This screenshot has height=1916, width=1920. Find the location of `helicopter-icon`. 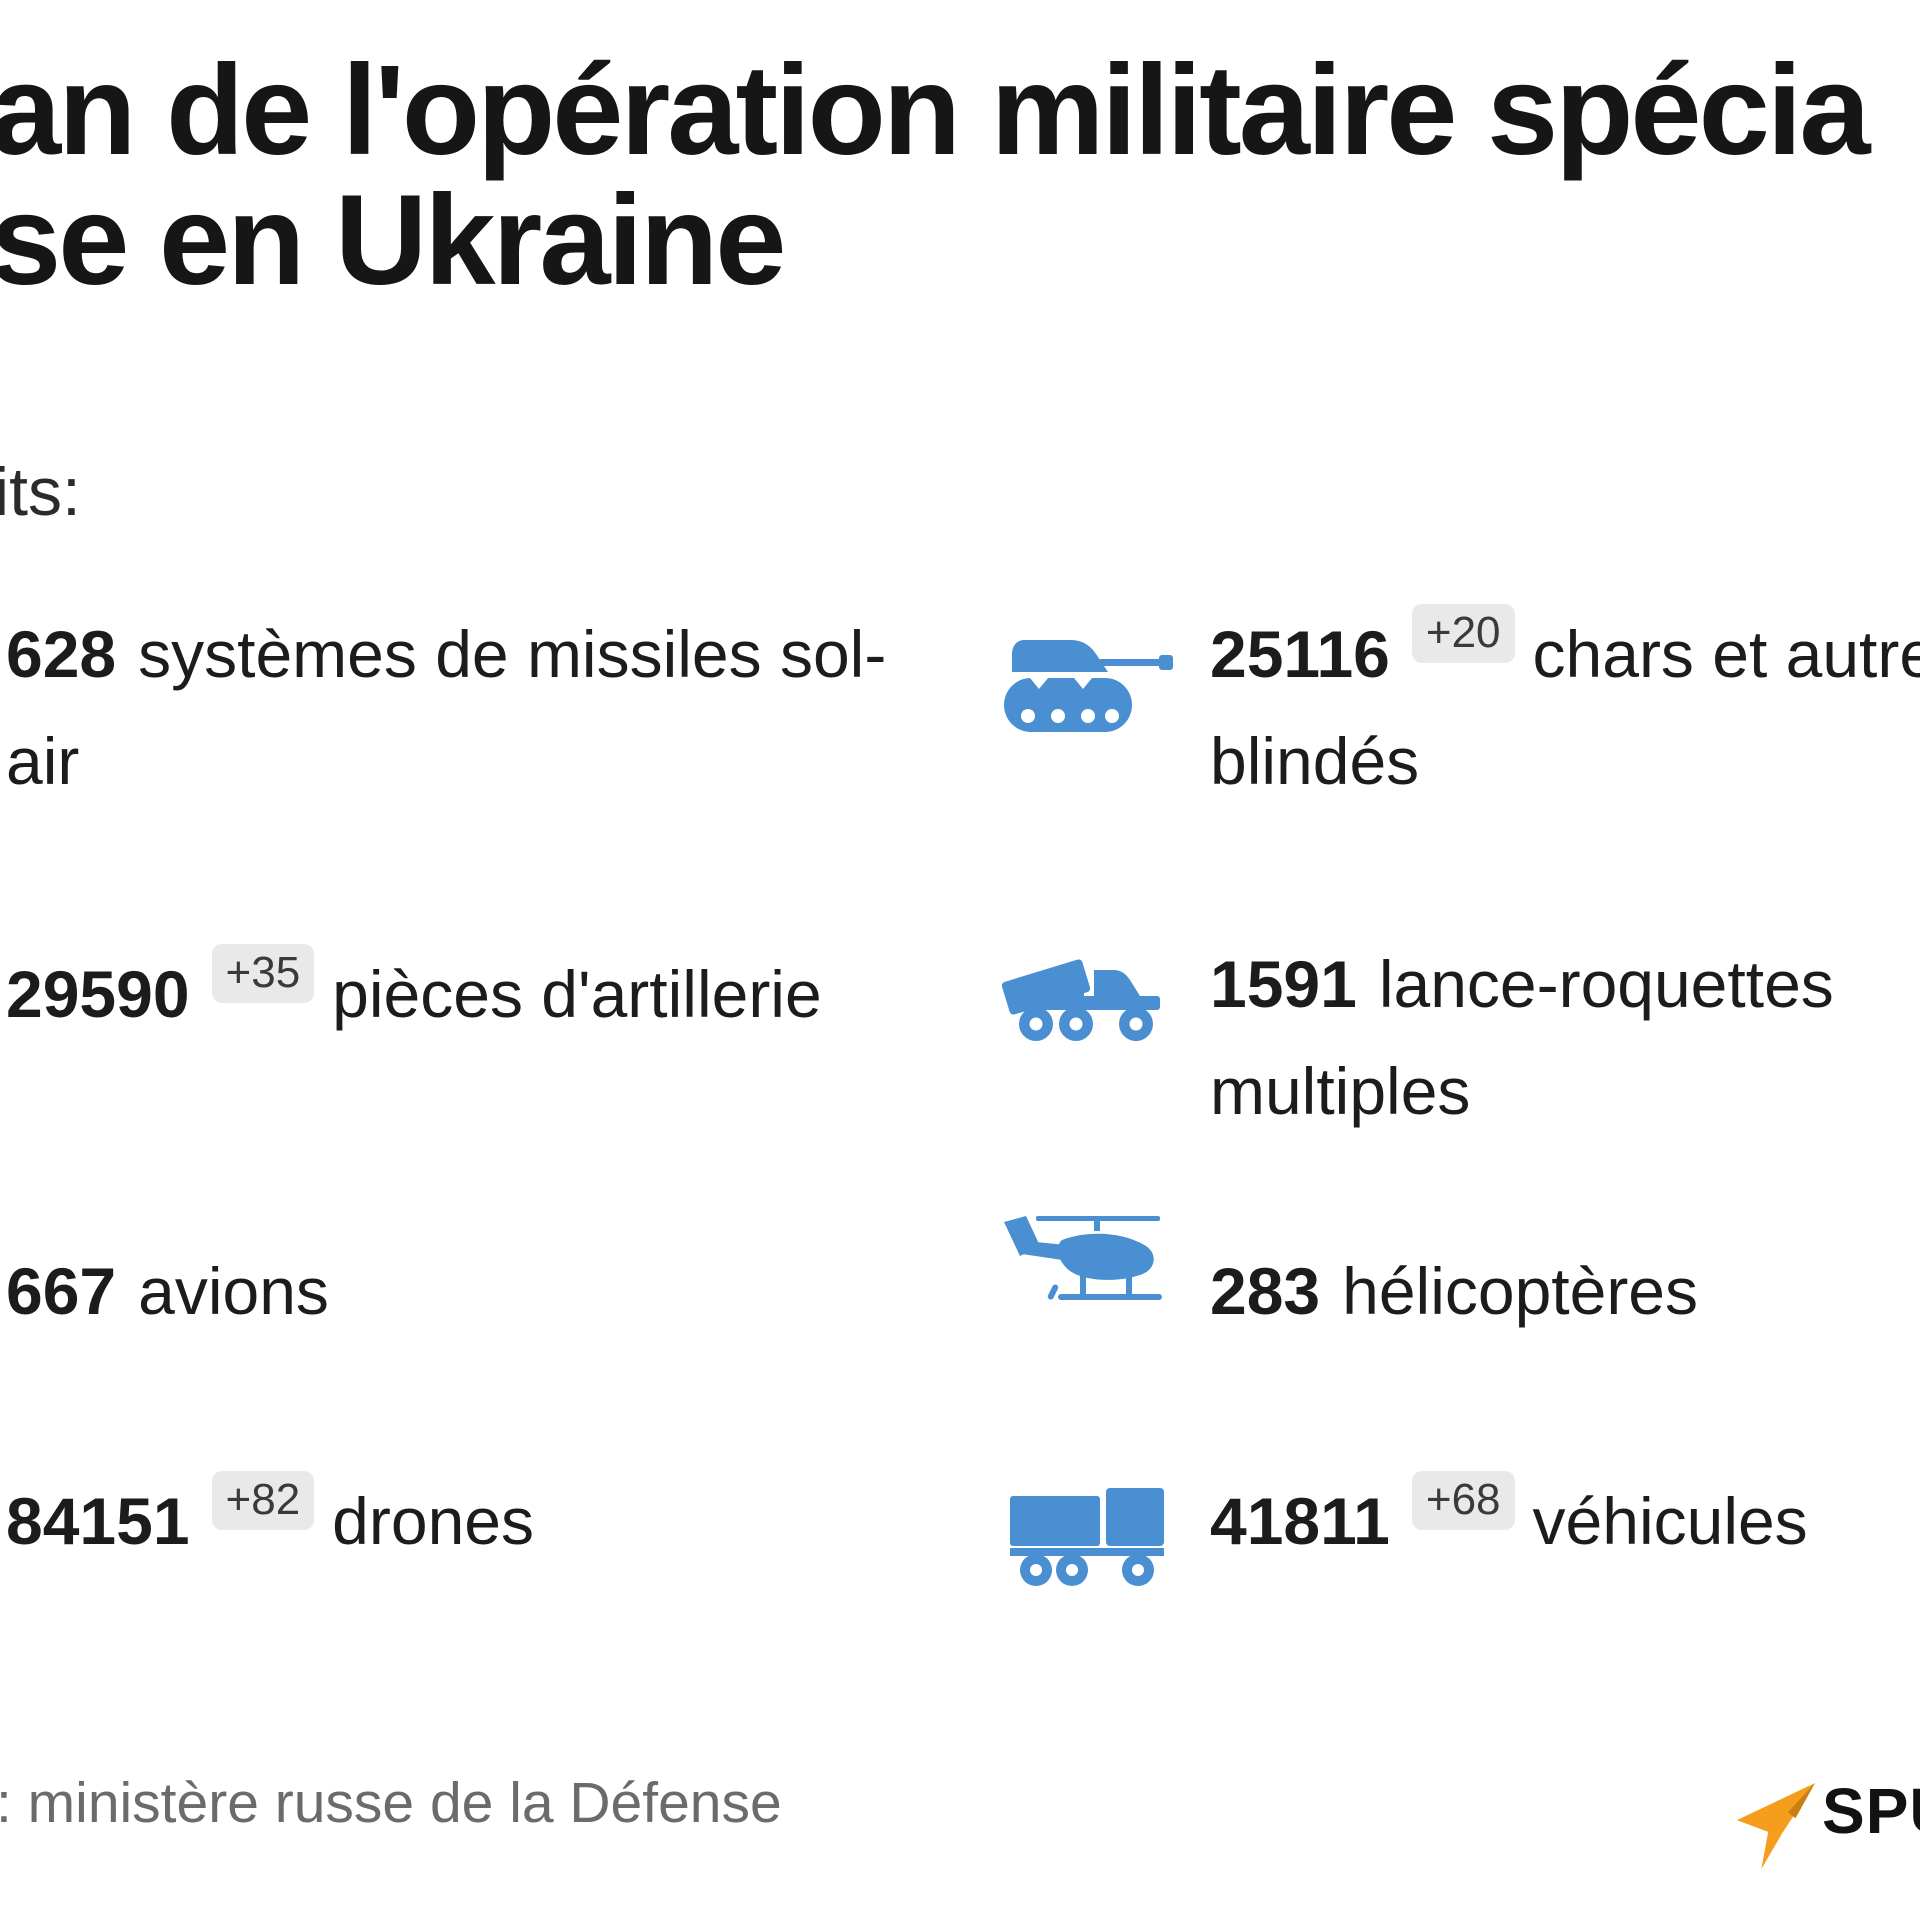

helicopter-icon is located at coordinates (1086, 1261).